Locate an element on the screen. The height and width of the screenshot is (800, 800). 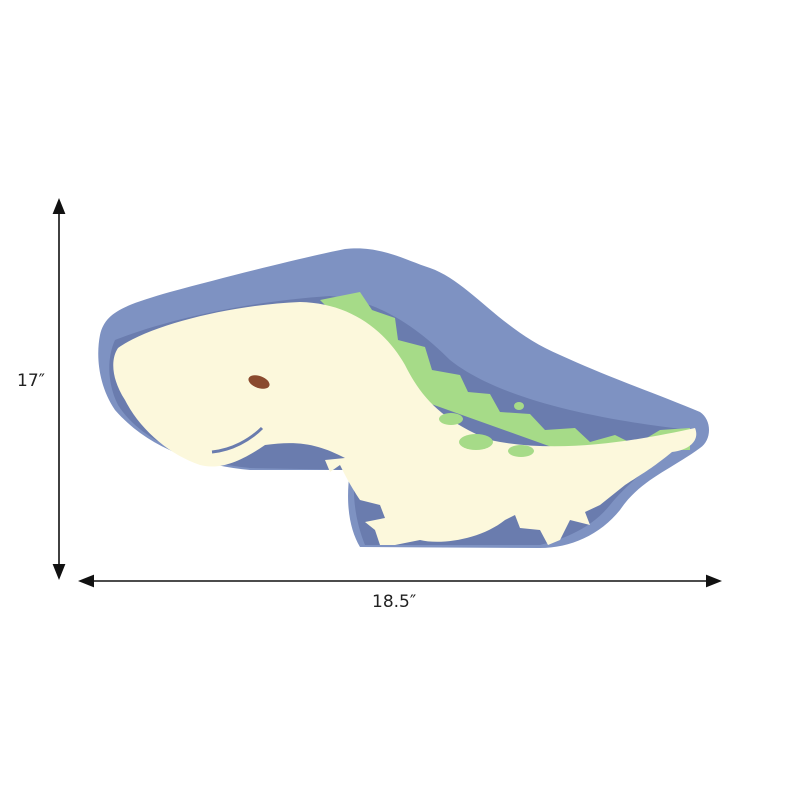
dino-mouth is located at coordinates (237, 440).